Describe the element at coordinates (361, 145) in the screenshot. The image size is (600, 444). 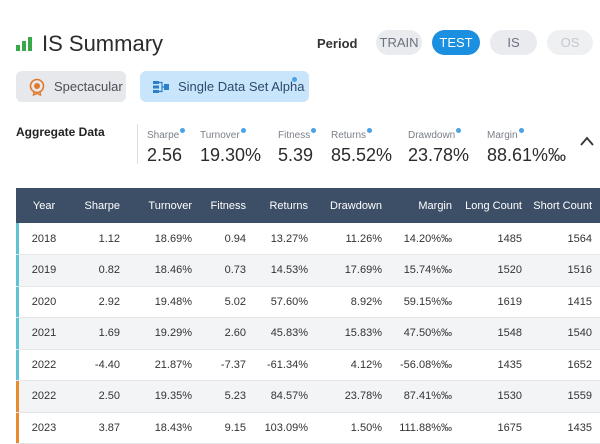
I see `metric-returns: Returns 85.52%` at that location.